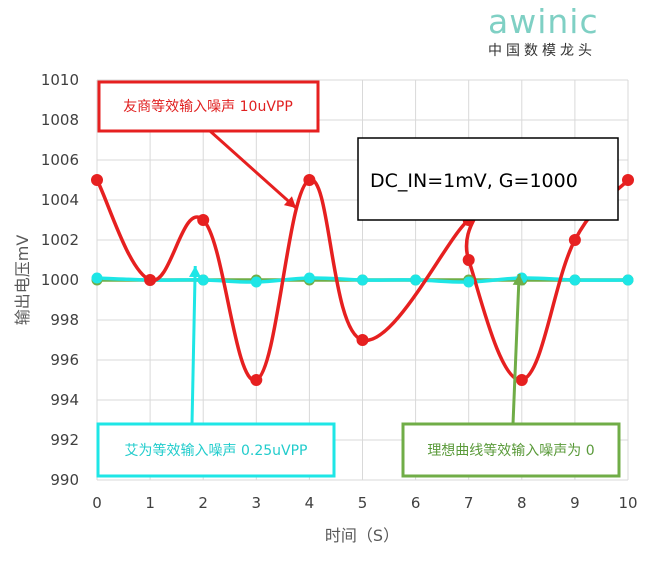 The image size is (655, 561). I want to click on y-tick-label: 1008, so click(60, 120).